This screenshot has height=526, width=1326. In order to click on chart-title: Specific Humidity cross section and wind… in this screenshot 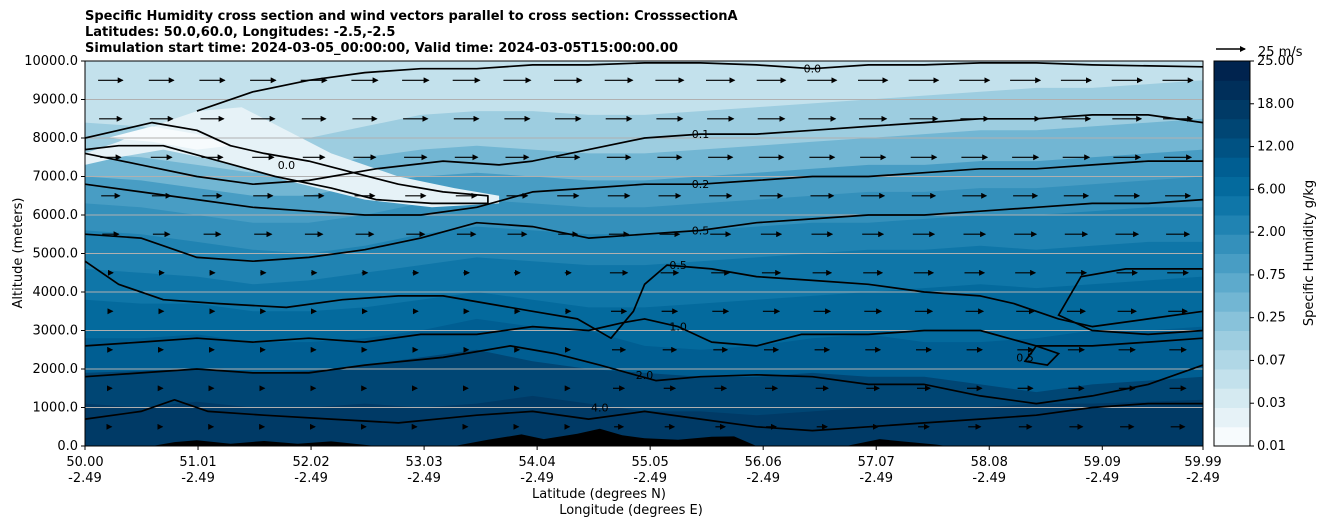, I will do `click(411, 33)`.